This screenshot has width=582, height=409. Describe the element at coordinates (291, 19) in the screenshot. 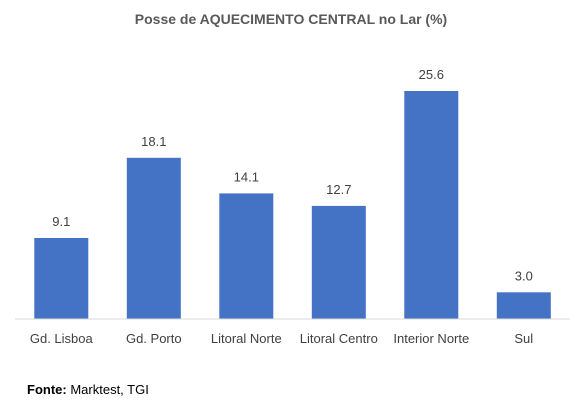

I see `chart-title: Posse de AQUECIMENTO CENTRAL no Lar (%)` at that location.